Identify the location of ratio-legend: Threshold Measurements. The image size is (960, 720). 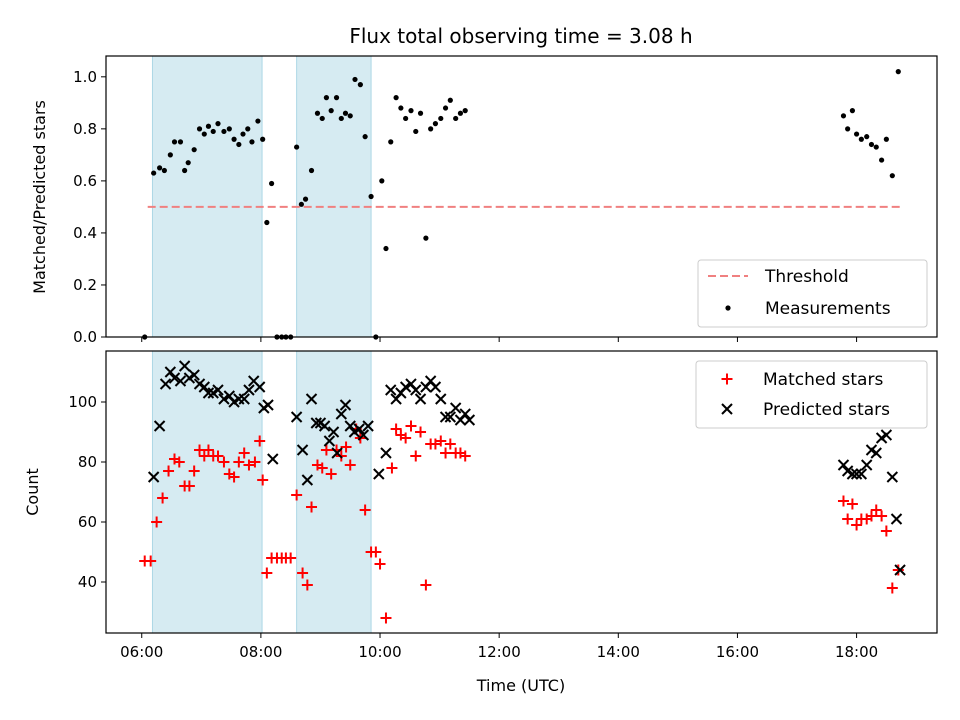
(812, 293).